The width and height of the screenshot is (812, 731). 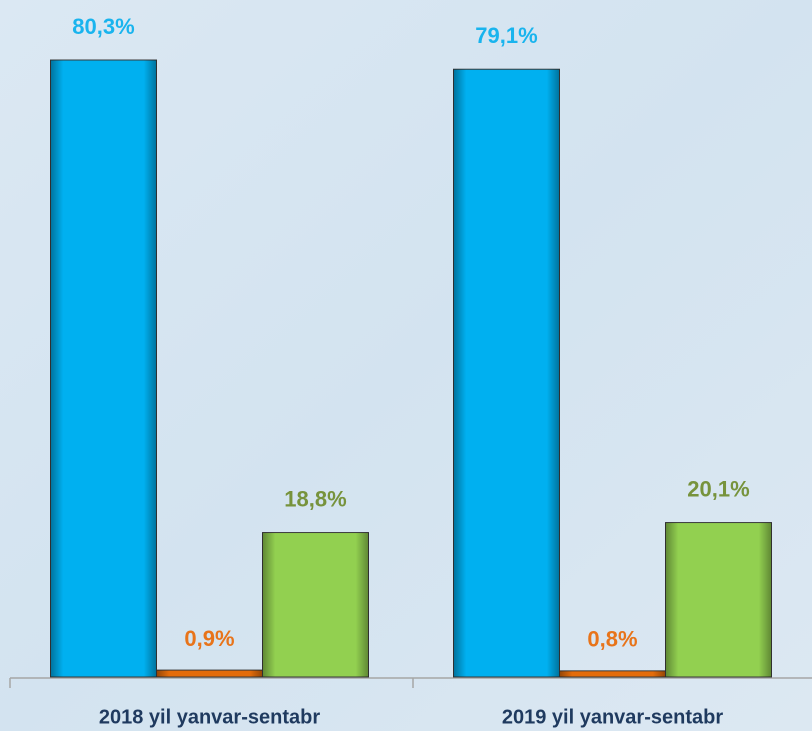 What do you see at coordinates (103, 26) in the screenshot?
I see `value-label: 80,3%` at bounding box center [103, 26].